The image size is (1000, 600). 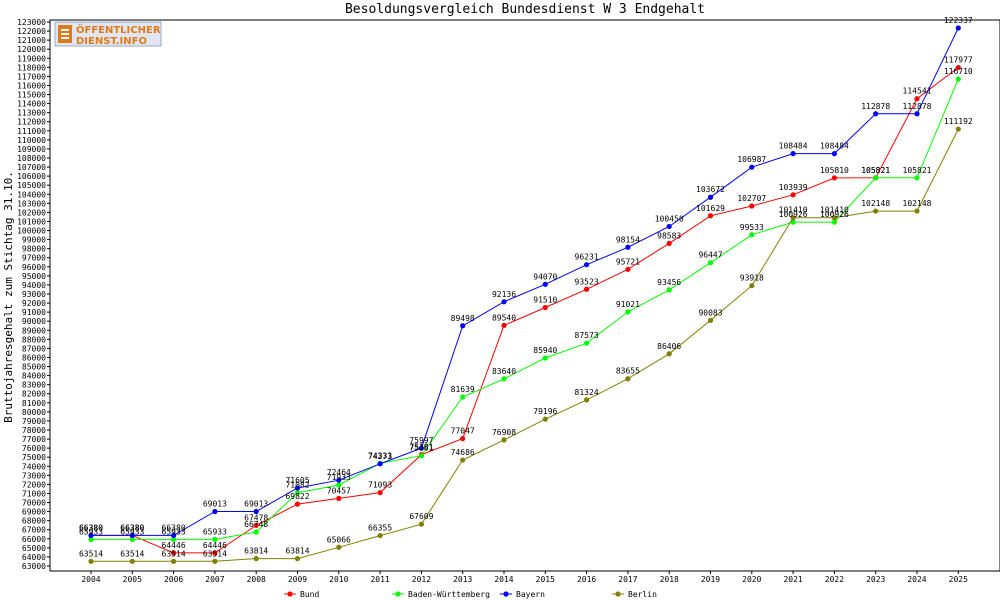 I want to click on data-label: 103672, so click(x=710, y=189).